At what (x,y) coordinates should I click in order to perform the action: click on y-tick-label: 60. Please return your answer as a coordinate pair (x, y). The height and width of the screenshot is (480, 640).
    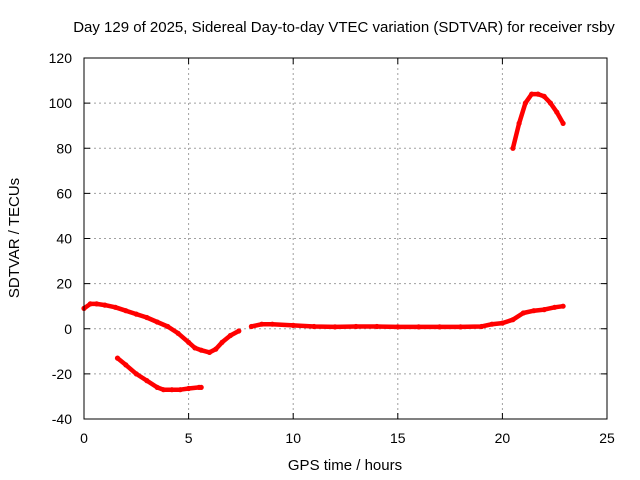
    Looking at the image, I should click on (64, 193).